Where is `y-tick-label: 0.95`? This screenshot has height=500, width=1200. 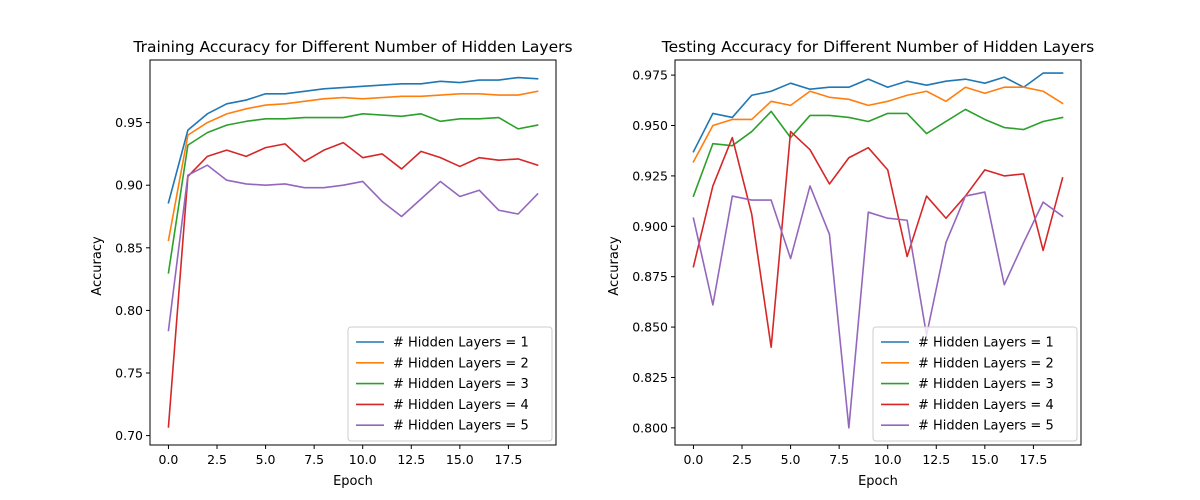 y-tick-label: 0.95 is located at coordinates (129, 122).